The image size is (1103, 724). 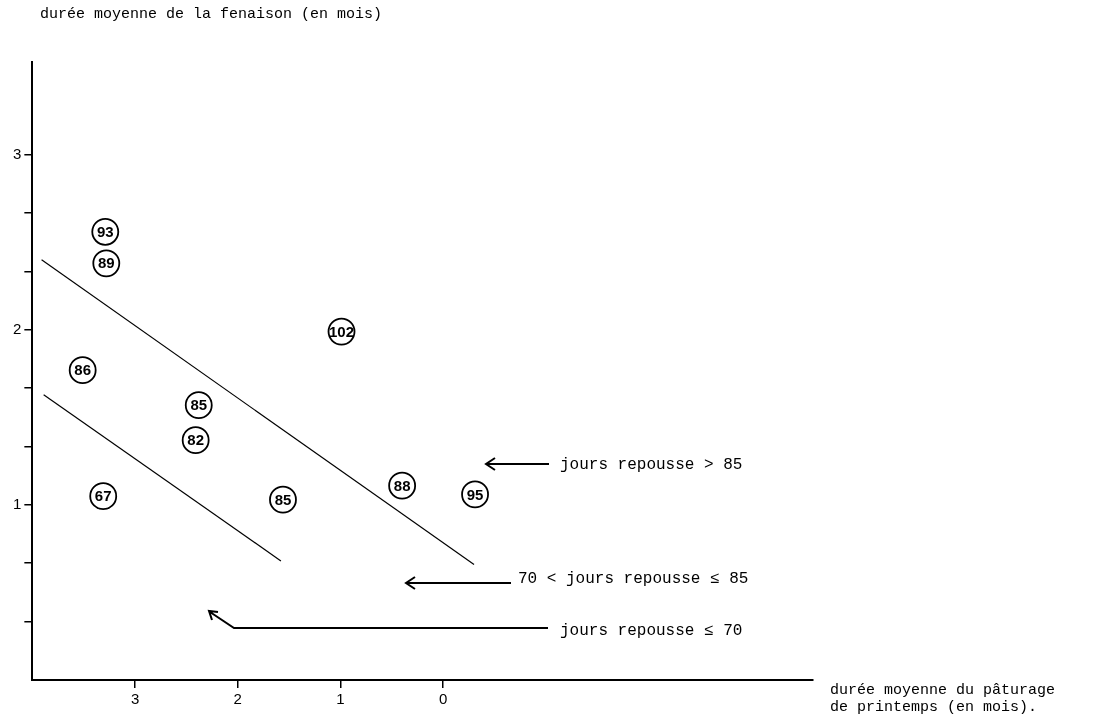 What do you see at coordinates (196, 440) in the screenshot?
I see `annotation: 82` at bounding box center [196, 440].